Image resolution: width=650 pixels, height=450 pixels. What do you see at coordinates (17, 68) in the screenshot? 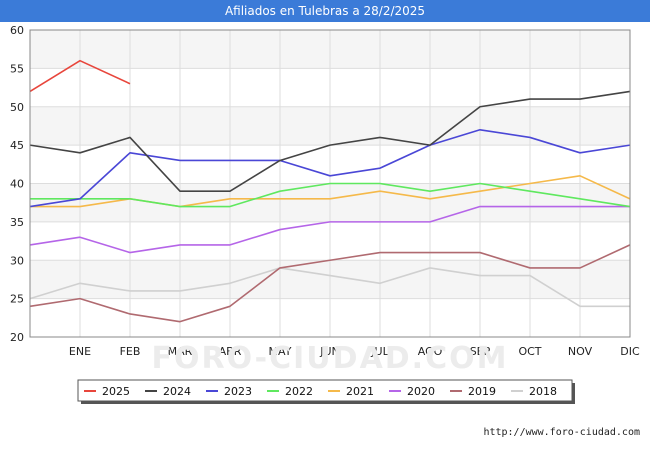
I see `y-tick-label: 55` at bounding box center [17, 68].